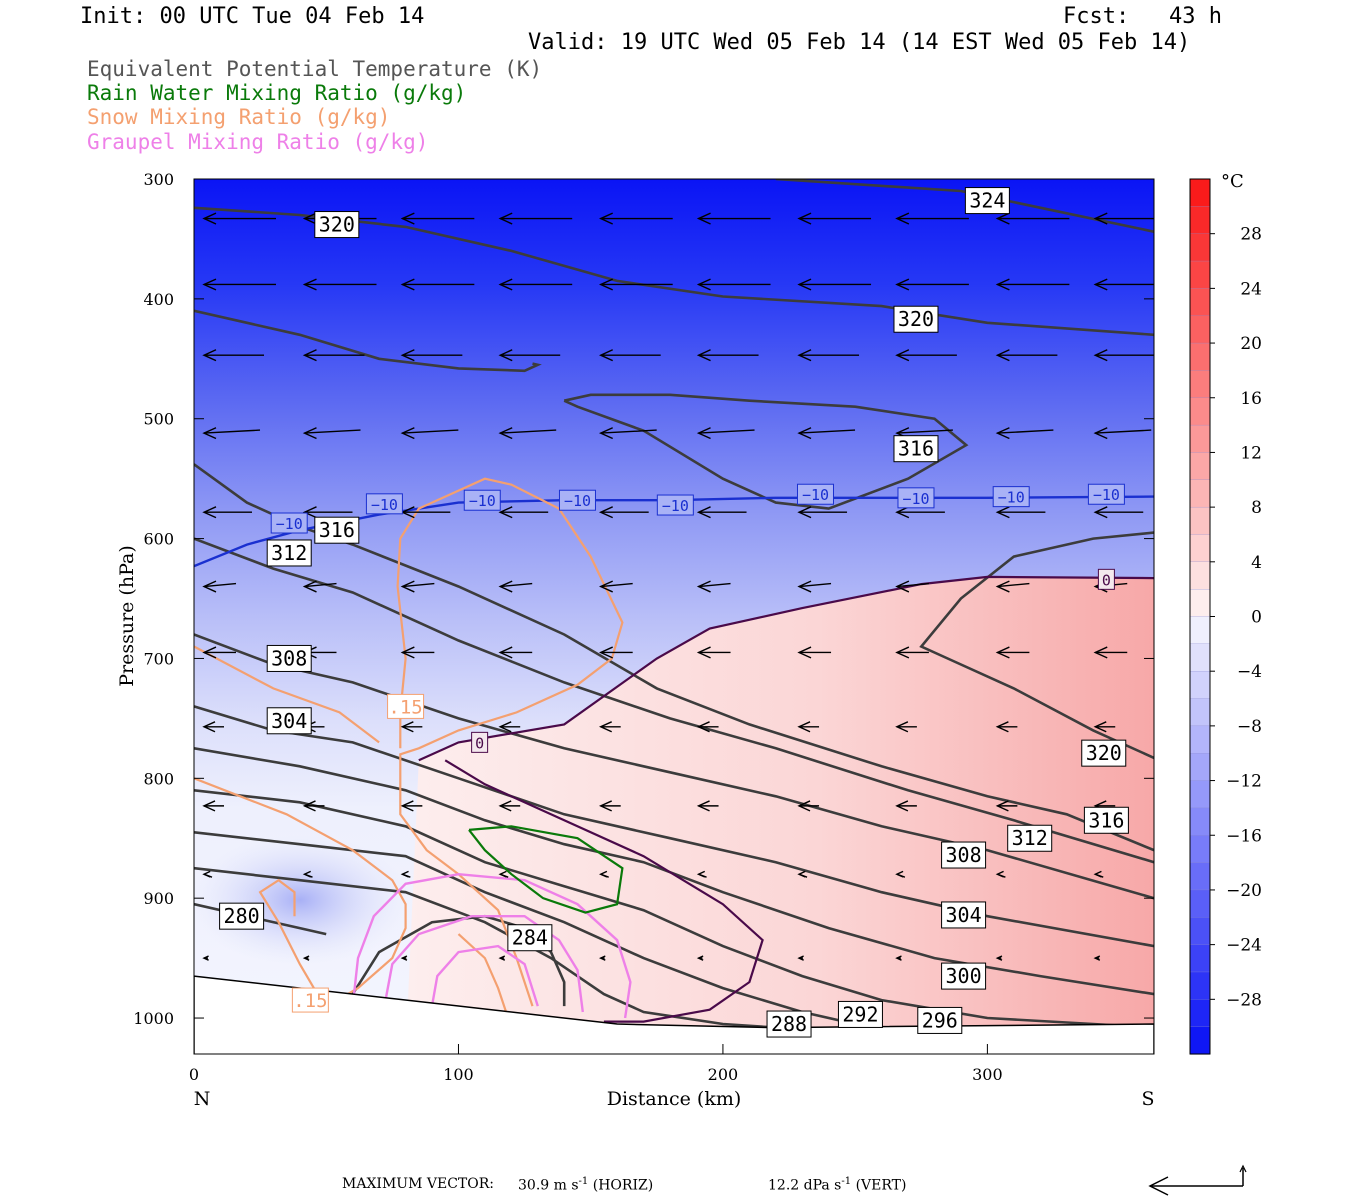  What do you see at coordinates (846, 1181) in the screenshot?
I see `vert-exponent: -1` at bounding box center [846, 1181].